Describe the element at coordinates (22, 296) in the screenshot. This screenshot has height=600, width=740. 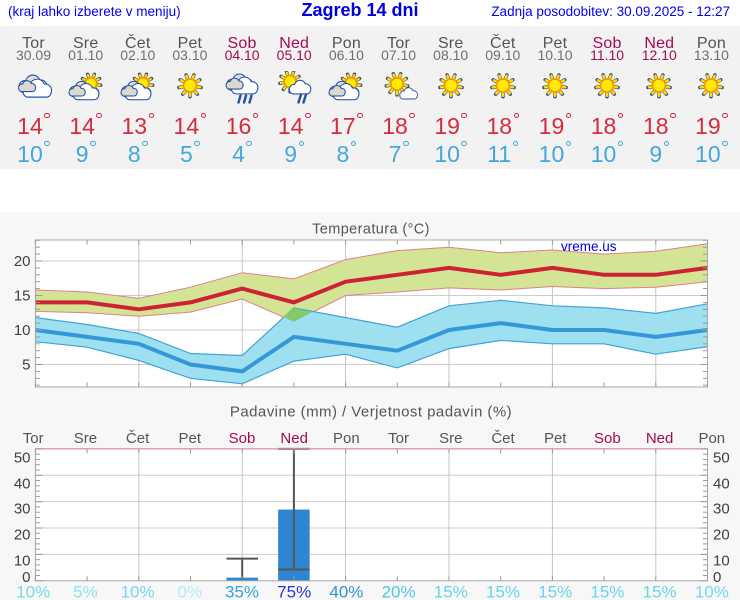
I see `svg-text: 15` at that location.